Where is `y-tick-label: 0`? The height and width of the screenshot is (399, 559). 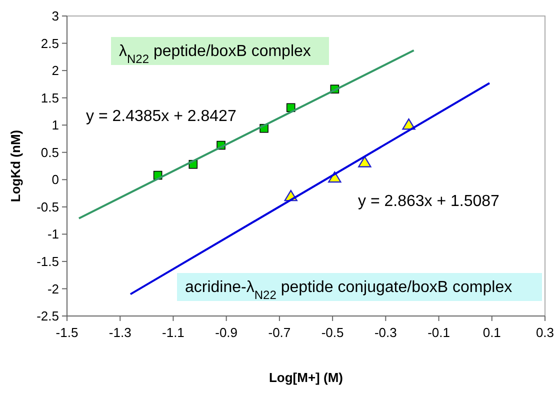 y-tick-label: 0 is located at coordinates (55, 180).